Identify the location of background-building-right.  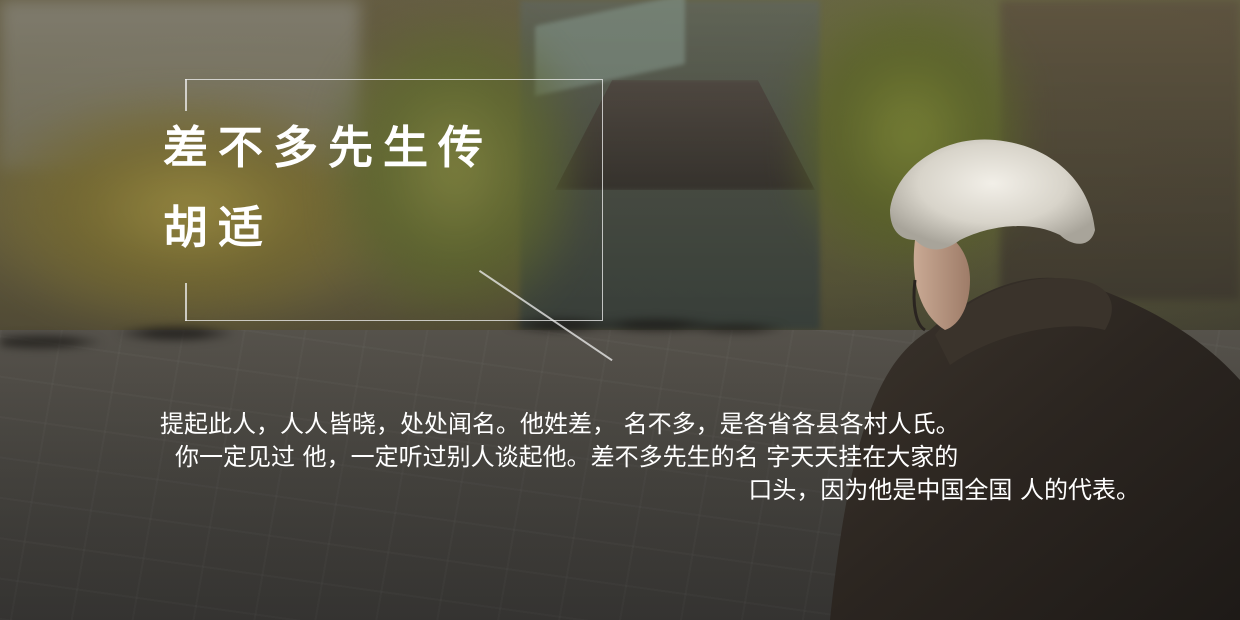
(1120, 150).